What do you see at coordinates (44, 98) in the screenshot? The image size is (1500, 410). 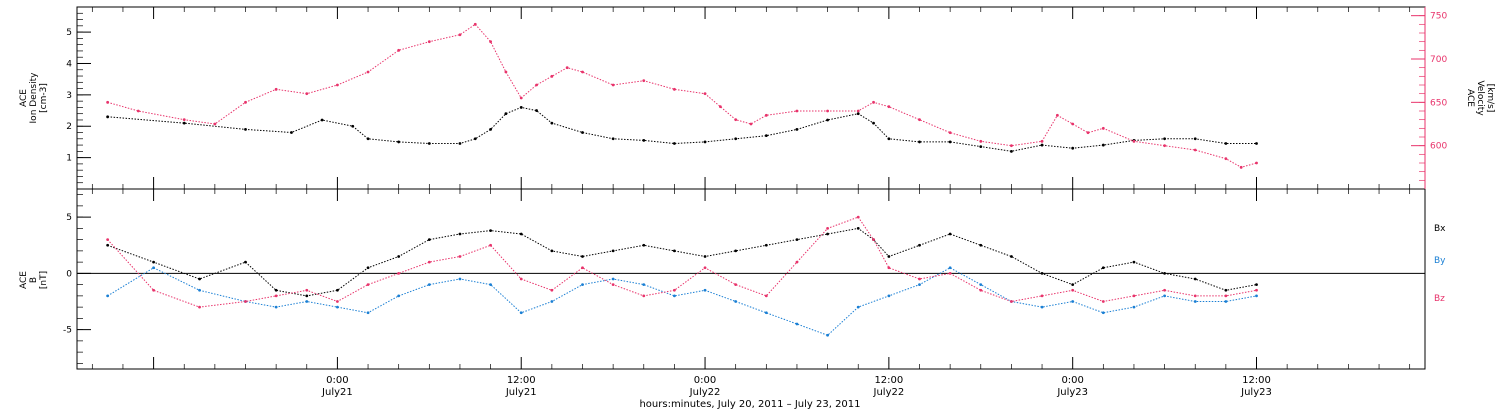 I see `density-ylabel-line3: [cm-3]` at bounding box center [44, 98].